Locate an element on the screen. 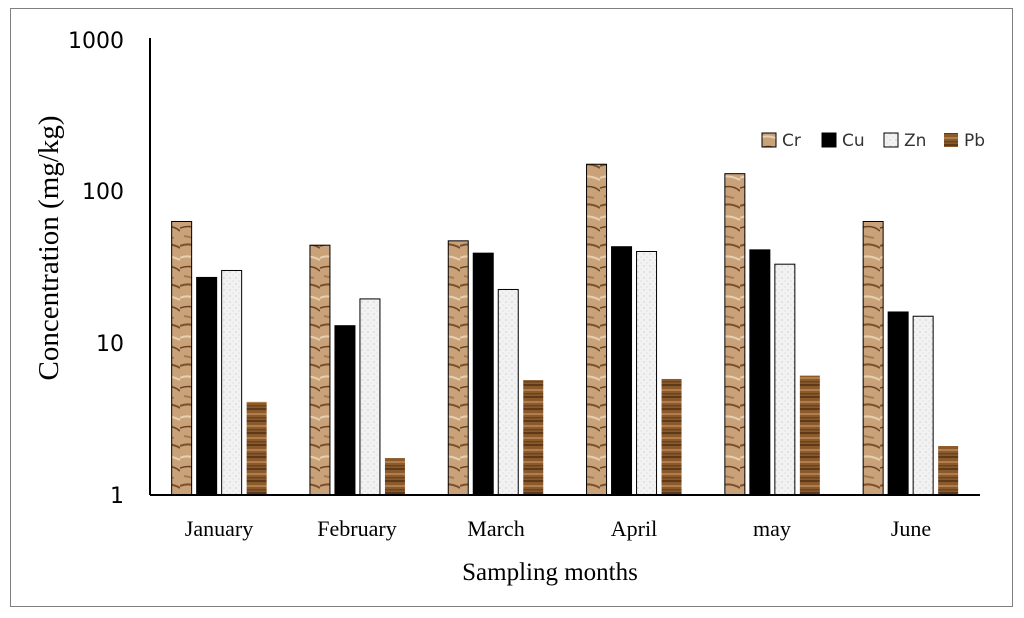 The width and height of the screenshot is (1024, 618). bar-pb-january is located at coordinates (256, 448).